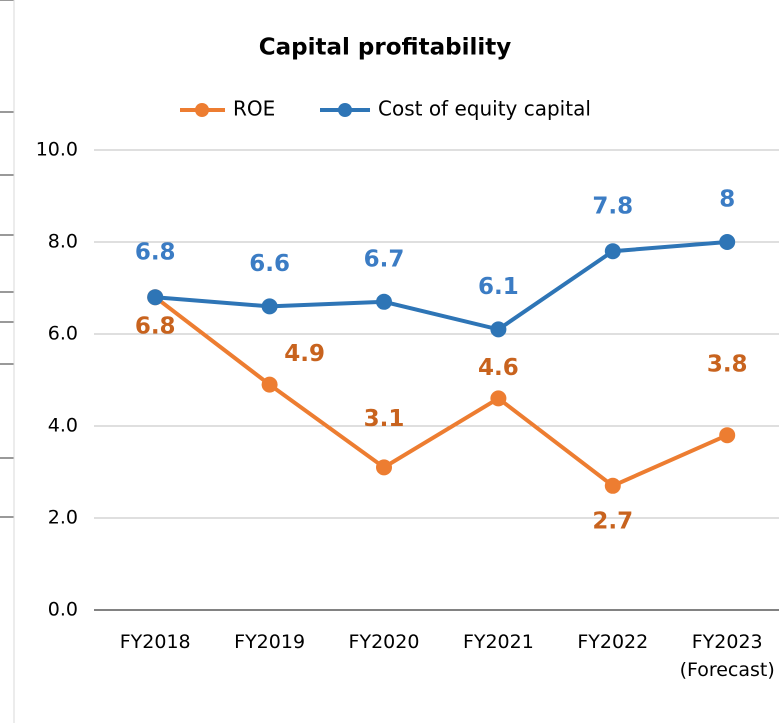 Image resolution: width=779 pixels, height=723 pixels. What do you see at coordinates (727, 200) in the screenshot?
I see `data-label: 8` at bounding box center [727, 200].